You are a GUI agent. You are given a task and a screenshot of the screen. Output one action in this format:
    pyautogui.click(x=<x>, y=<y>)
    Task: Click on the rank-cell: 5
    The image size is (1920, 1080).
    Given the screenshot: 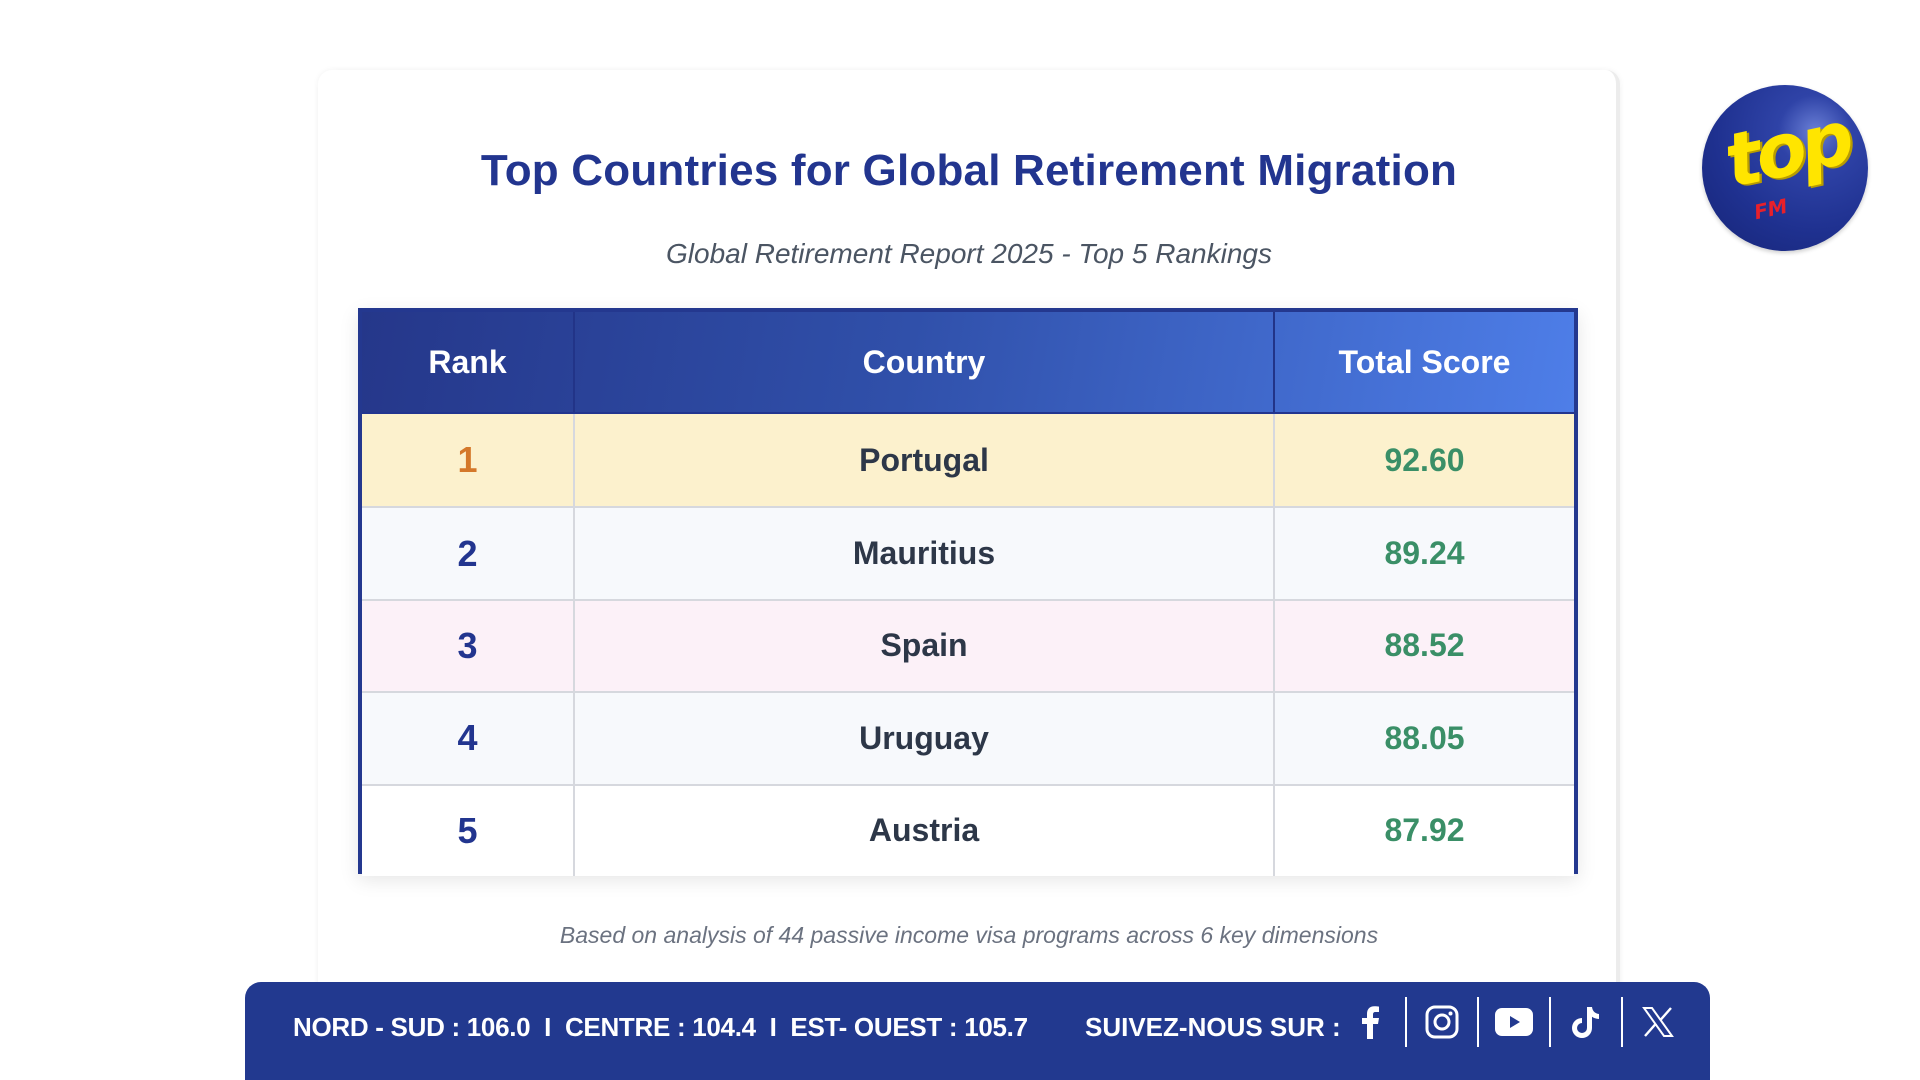 What is the action you would take?
    pyautogui.click(x=468, y=830)
    